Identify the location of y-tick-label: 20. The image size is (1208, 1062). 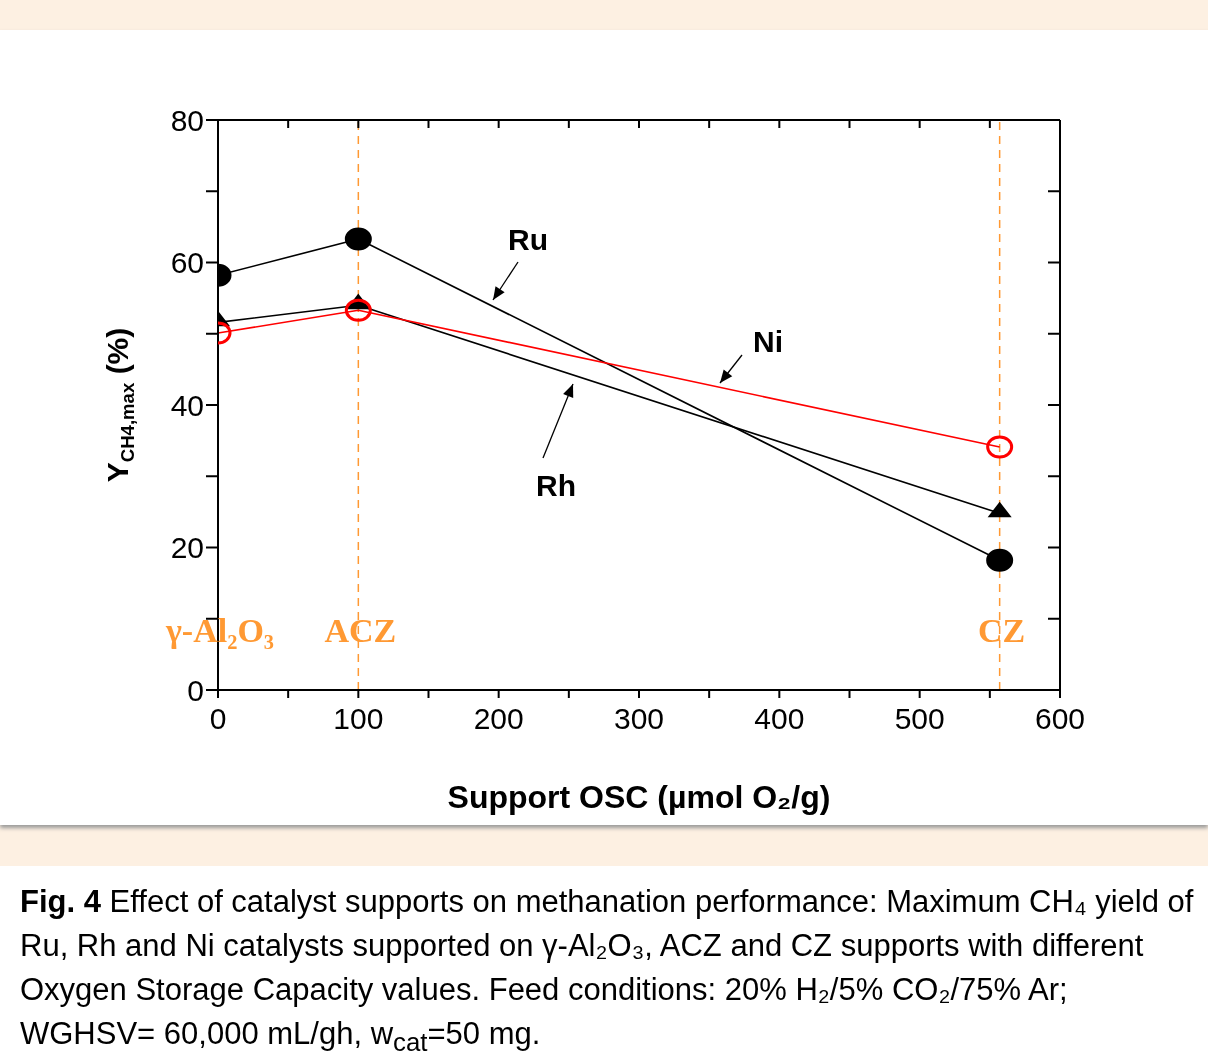
(187, 548).